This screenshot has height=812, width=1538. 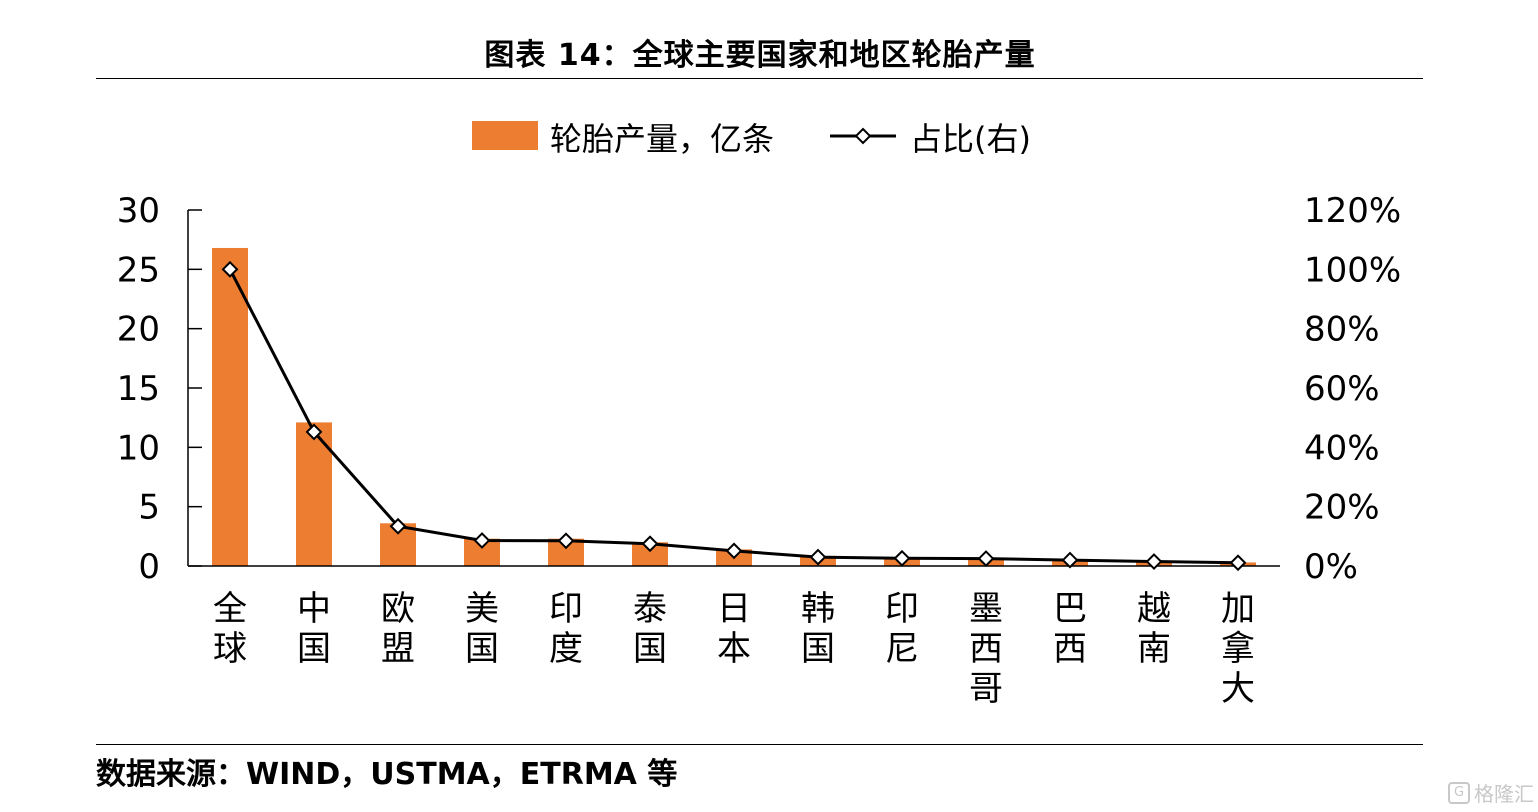 I want to click on legend-line-marker, so click(x=863, y=136).